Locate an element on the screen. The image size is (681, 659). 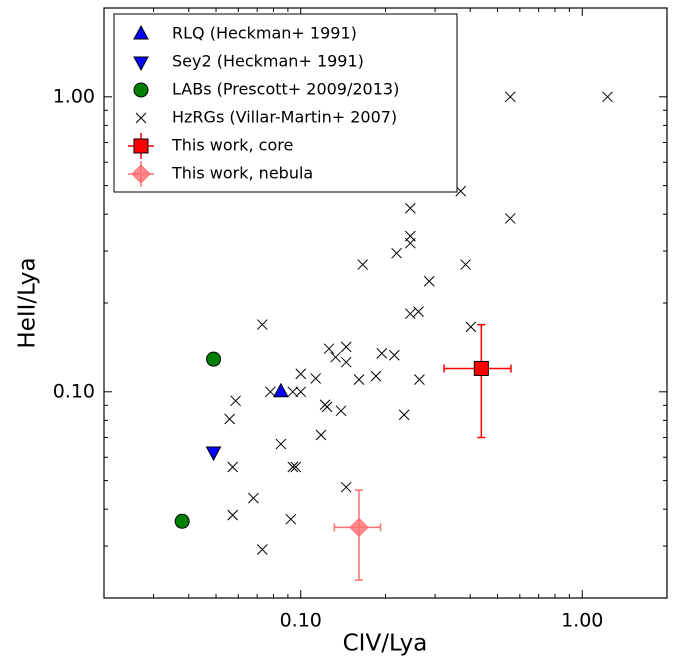
x-tick-label: 1.00 is located at coordinates (582, 621).